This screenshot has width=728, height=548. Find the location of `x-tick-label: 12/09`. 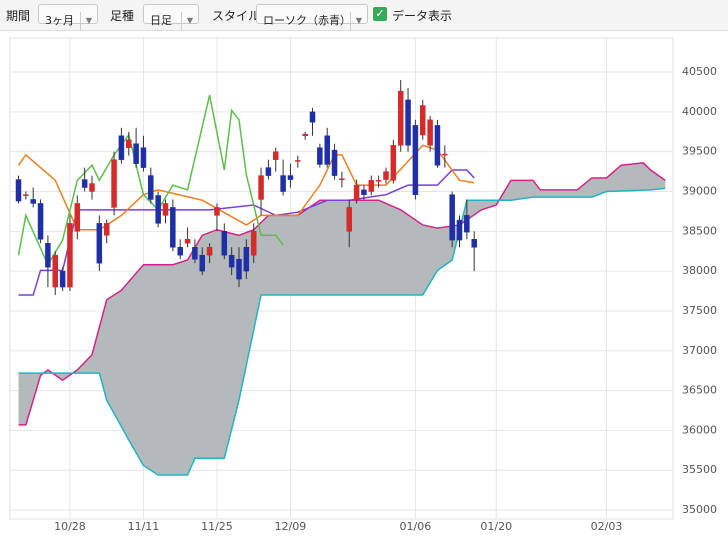

x-tick-label: 12/09 is located at coordinates (291, 526).